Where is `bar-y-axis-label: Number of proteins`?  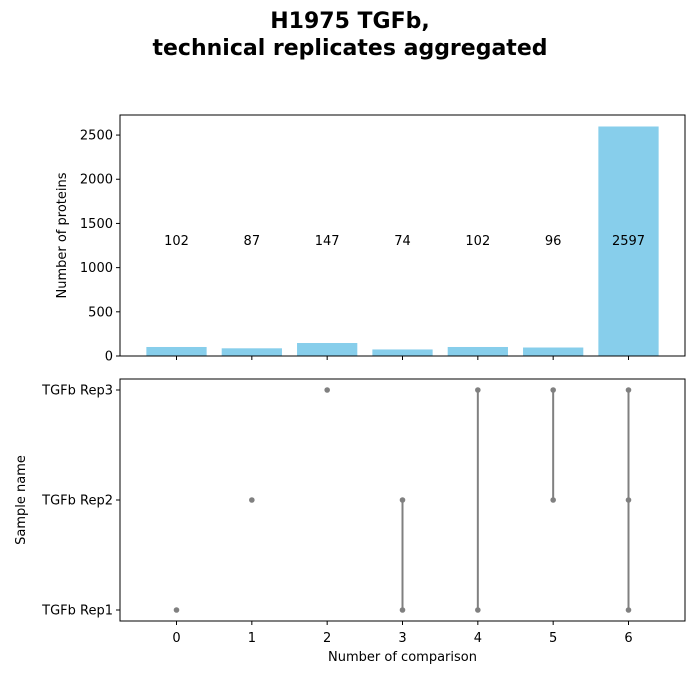
bar-y-axis-label: Number of proteins is located at coordinates (62, 235).